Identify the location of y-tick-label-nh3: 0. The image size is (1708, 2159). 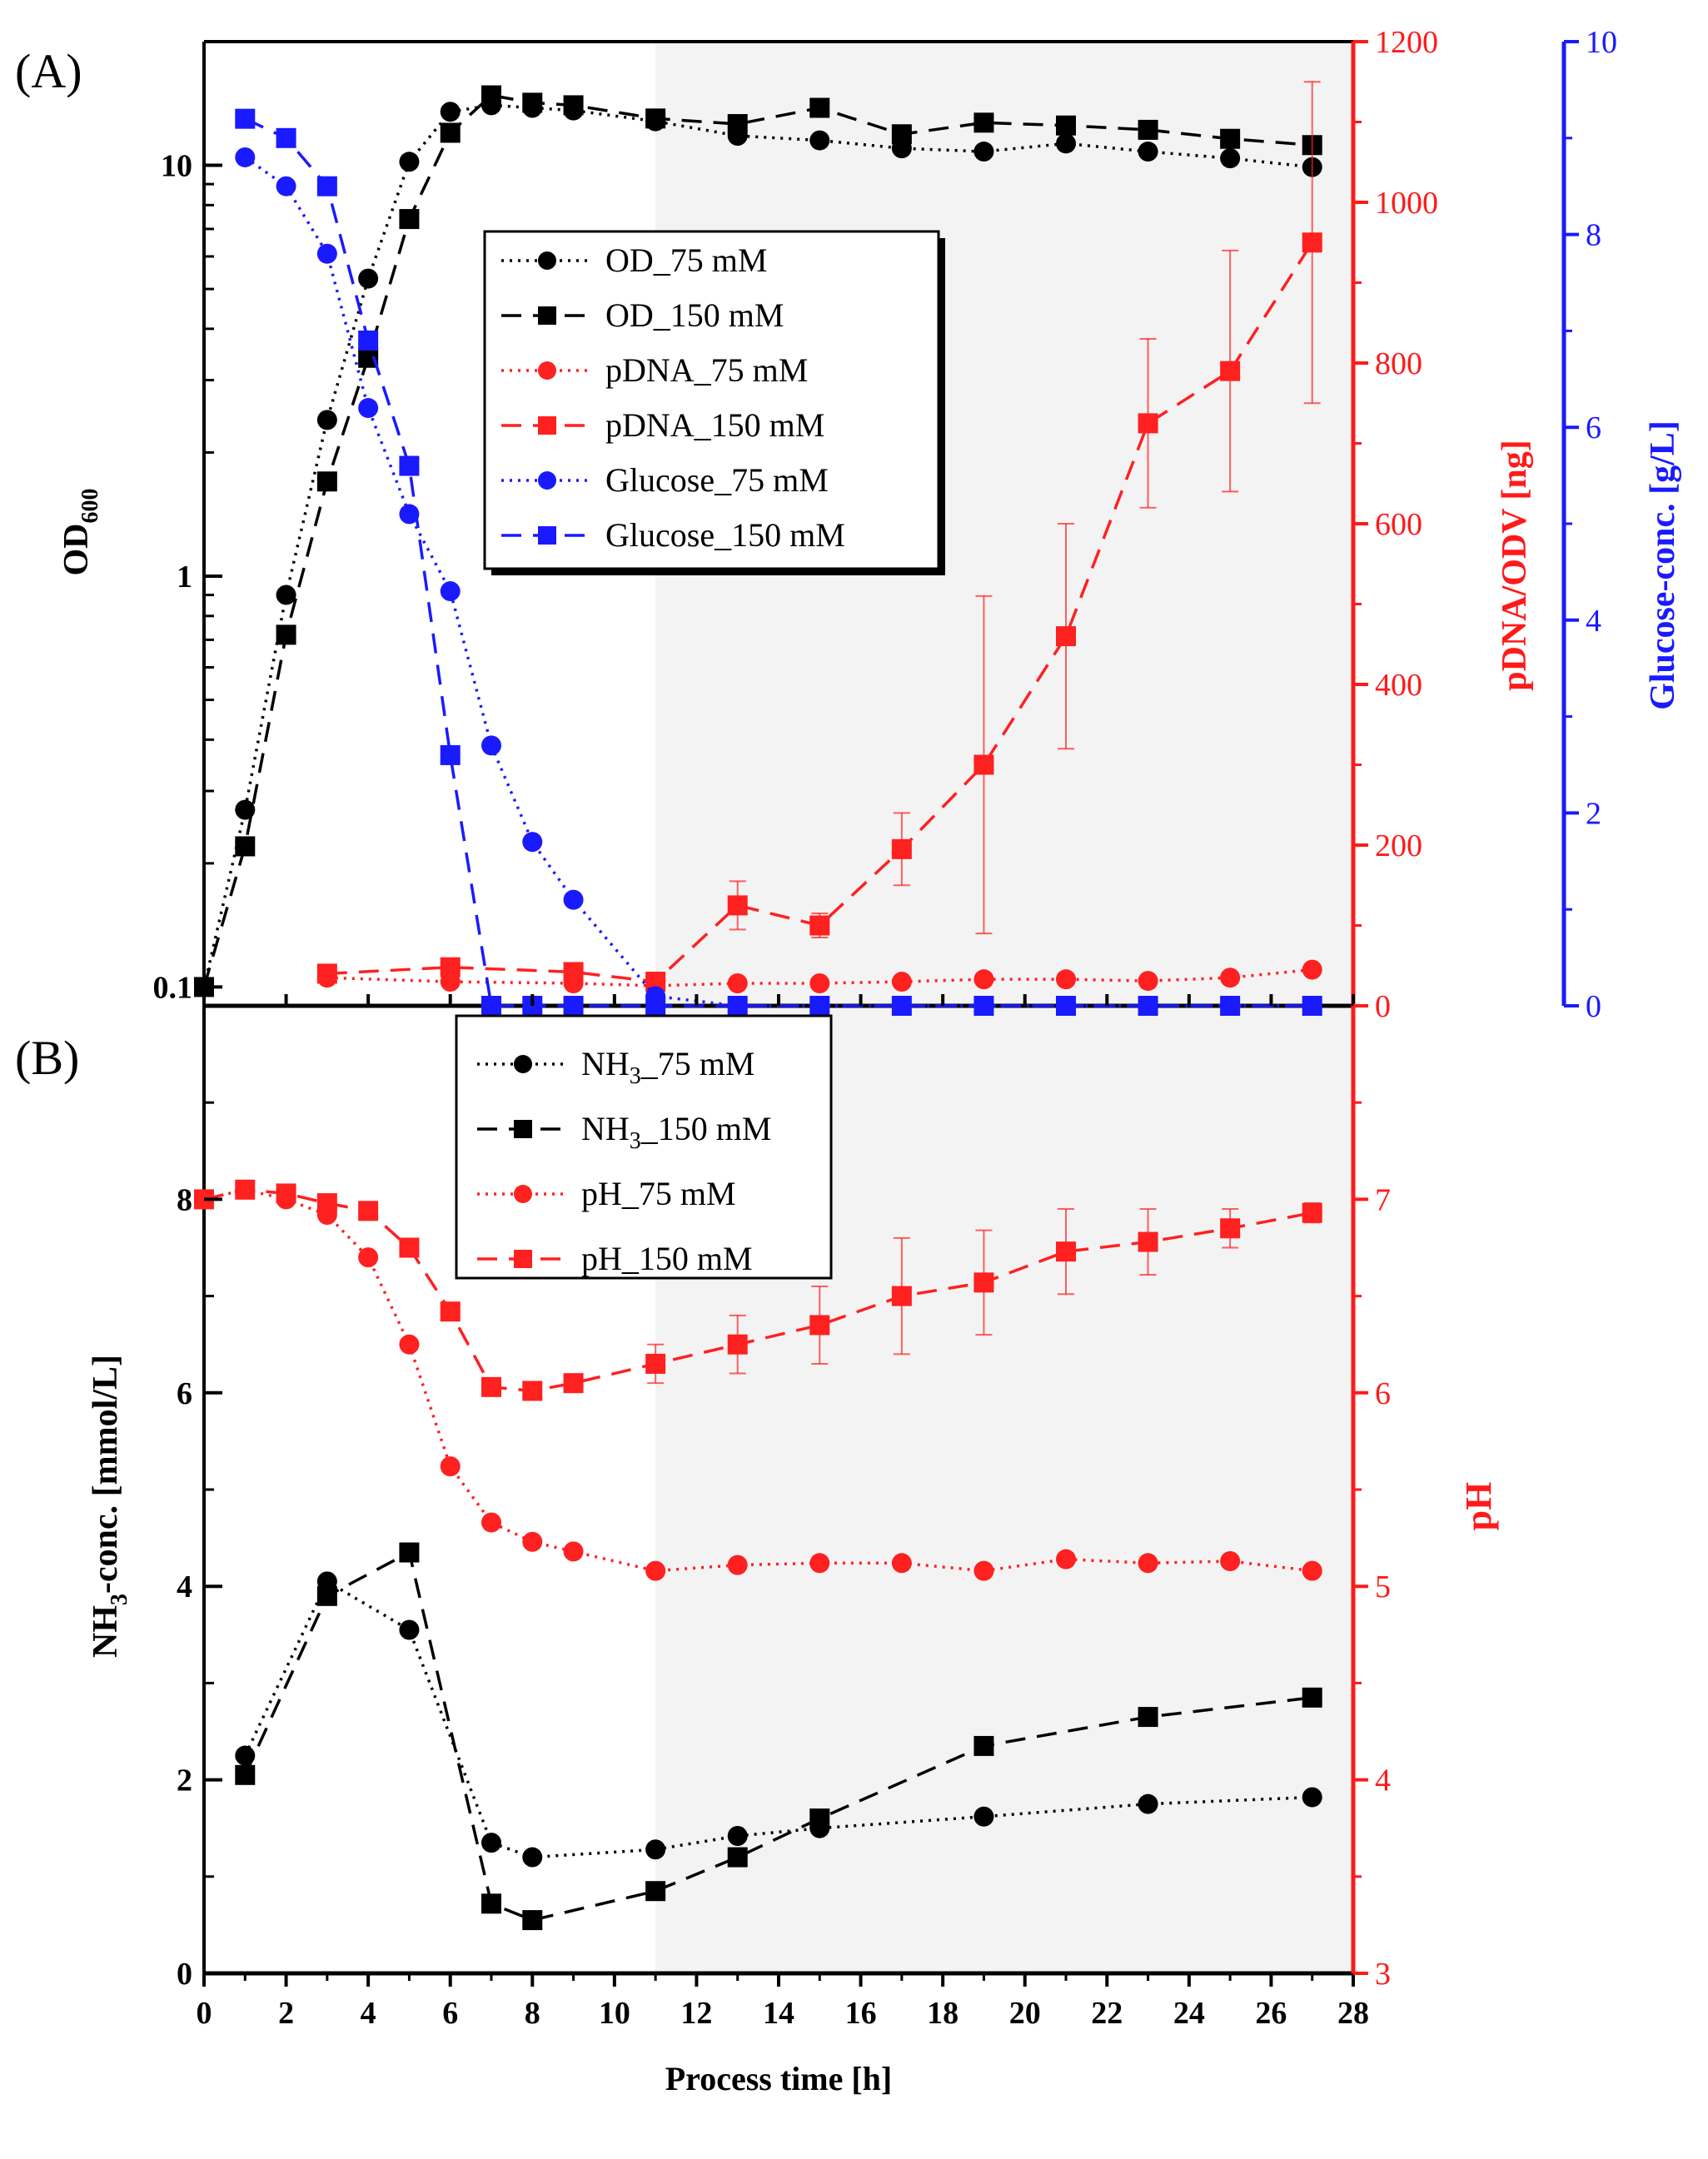
(184, 1974).